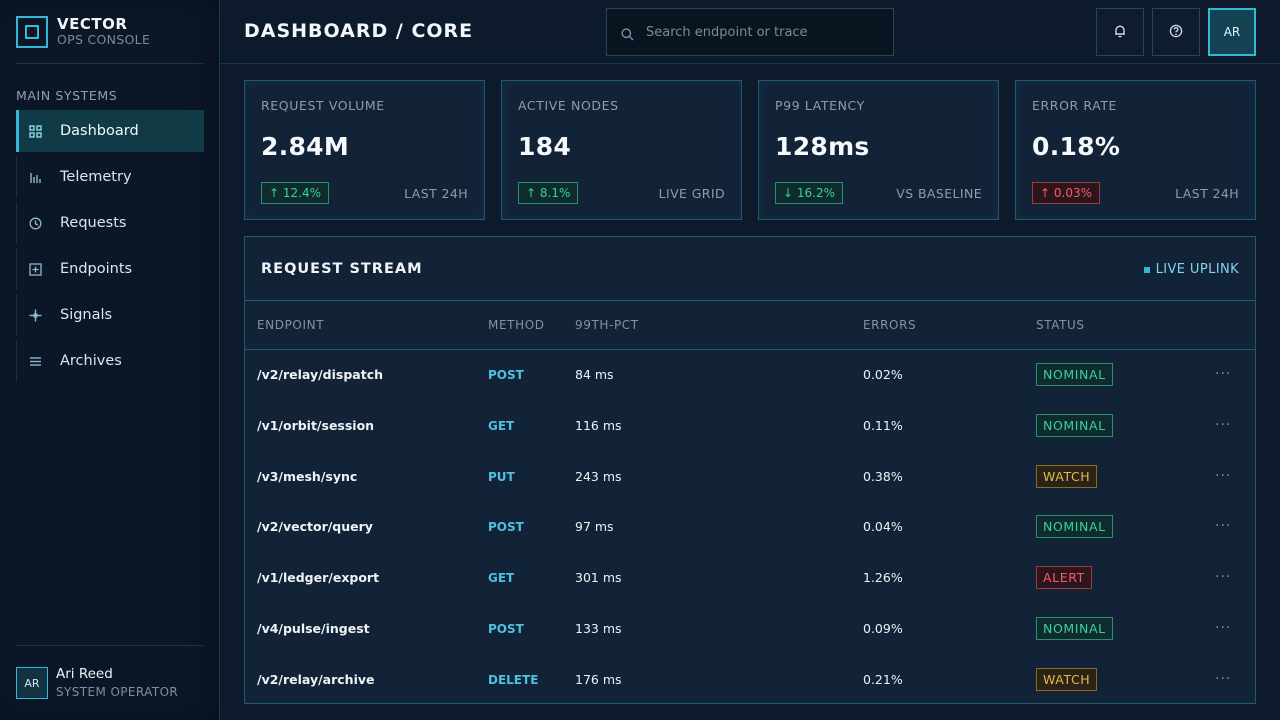  Describe the element at coordinates (305, 146) in the screenshot. I see `stat-value: 2.84M` at that location.